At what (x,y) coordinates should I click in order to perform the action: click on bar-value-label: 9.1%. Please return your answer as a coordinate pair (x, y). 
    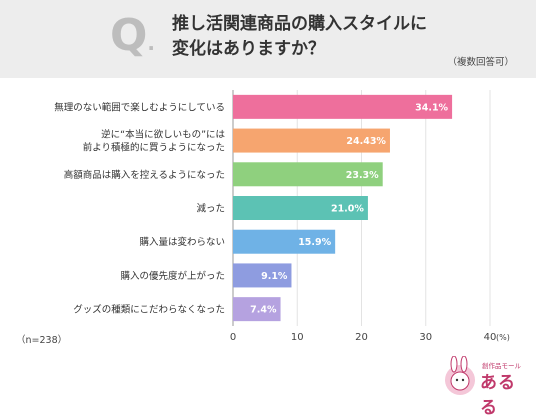
    Looking at the image, I should click on (274, 276).